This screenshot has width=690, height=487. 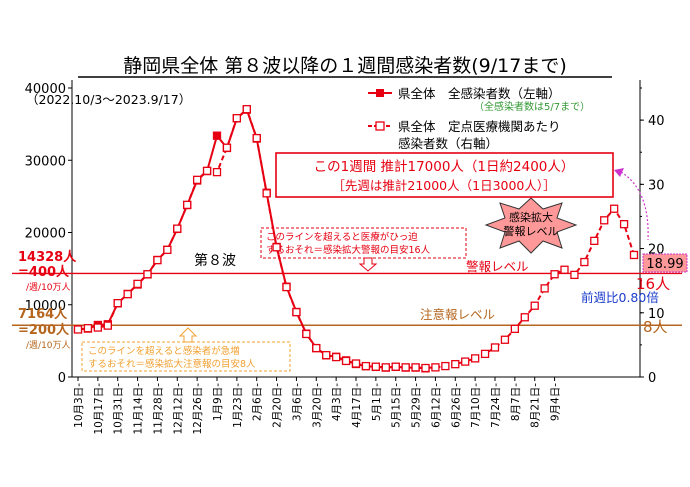 I want to click on wave-label: 第８波, so click(x=215, y=260).